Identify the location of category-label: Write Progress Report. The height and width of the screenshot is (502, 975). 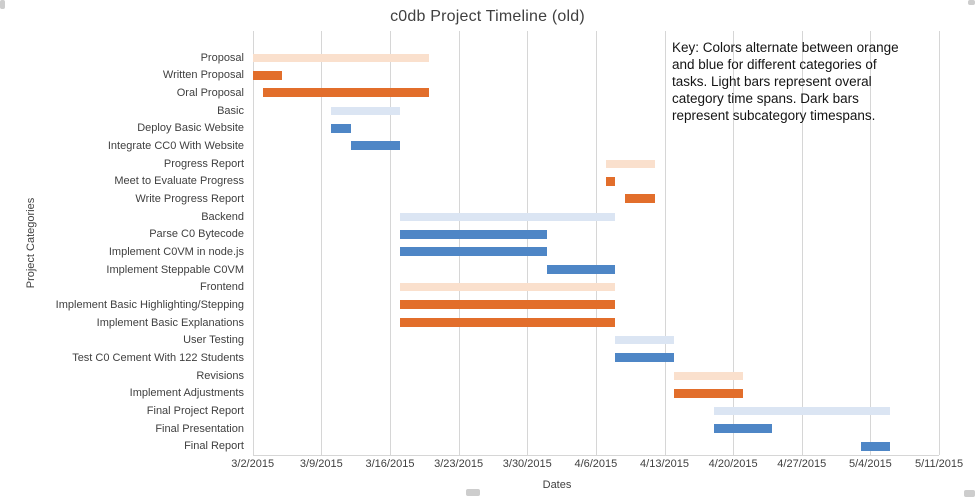
(189, 198).